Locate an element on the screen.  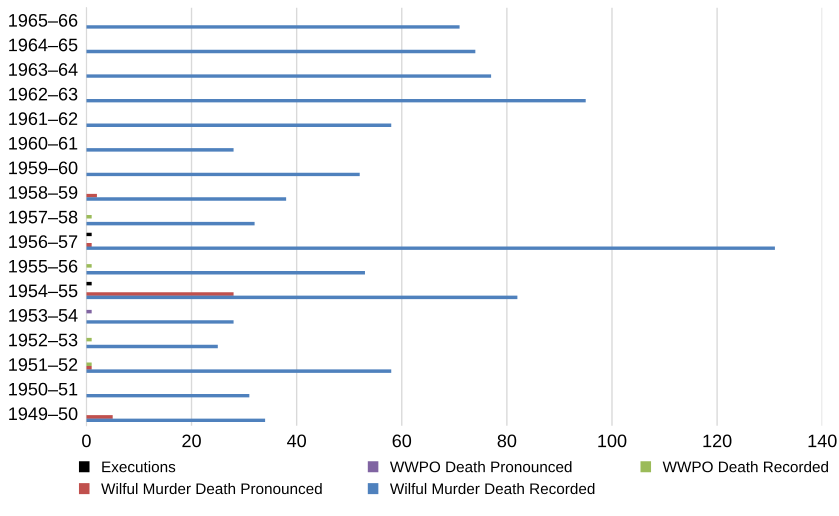
x-tick-label: 60 is located at coordinates (402, 441).